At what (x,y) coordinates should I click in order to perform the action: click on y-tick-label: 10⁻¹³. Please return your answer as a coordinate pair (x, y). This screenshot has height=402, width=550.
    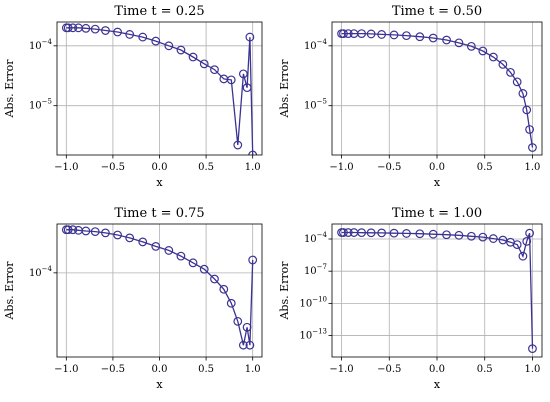
    Looking at the image, I should click on (313, 335).